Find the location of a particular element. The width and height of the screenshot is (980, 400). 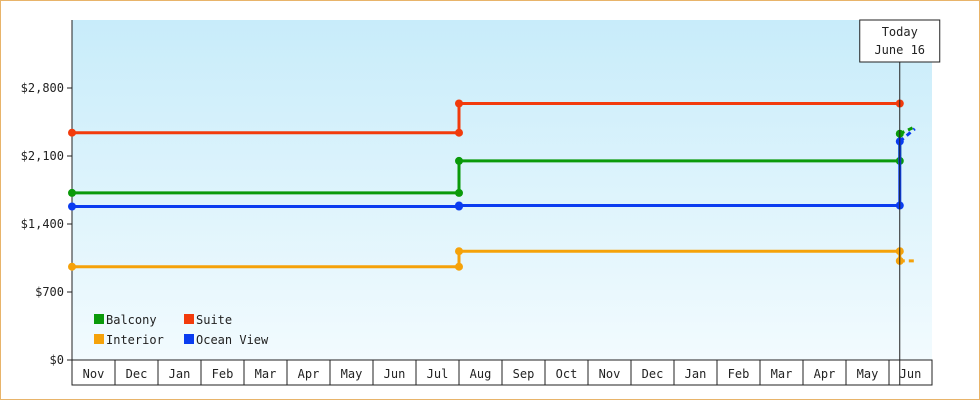

month-label: Oct is located at coordinates (567, 374).